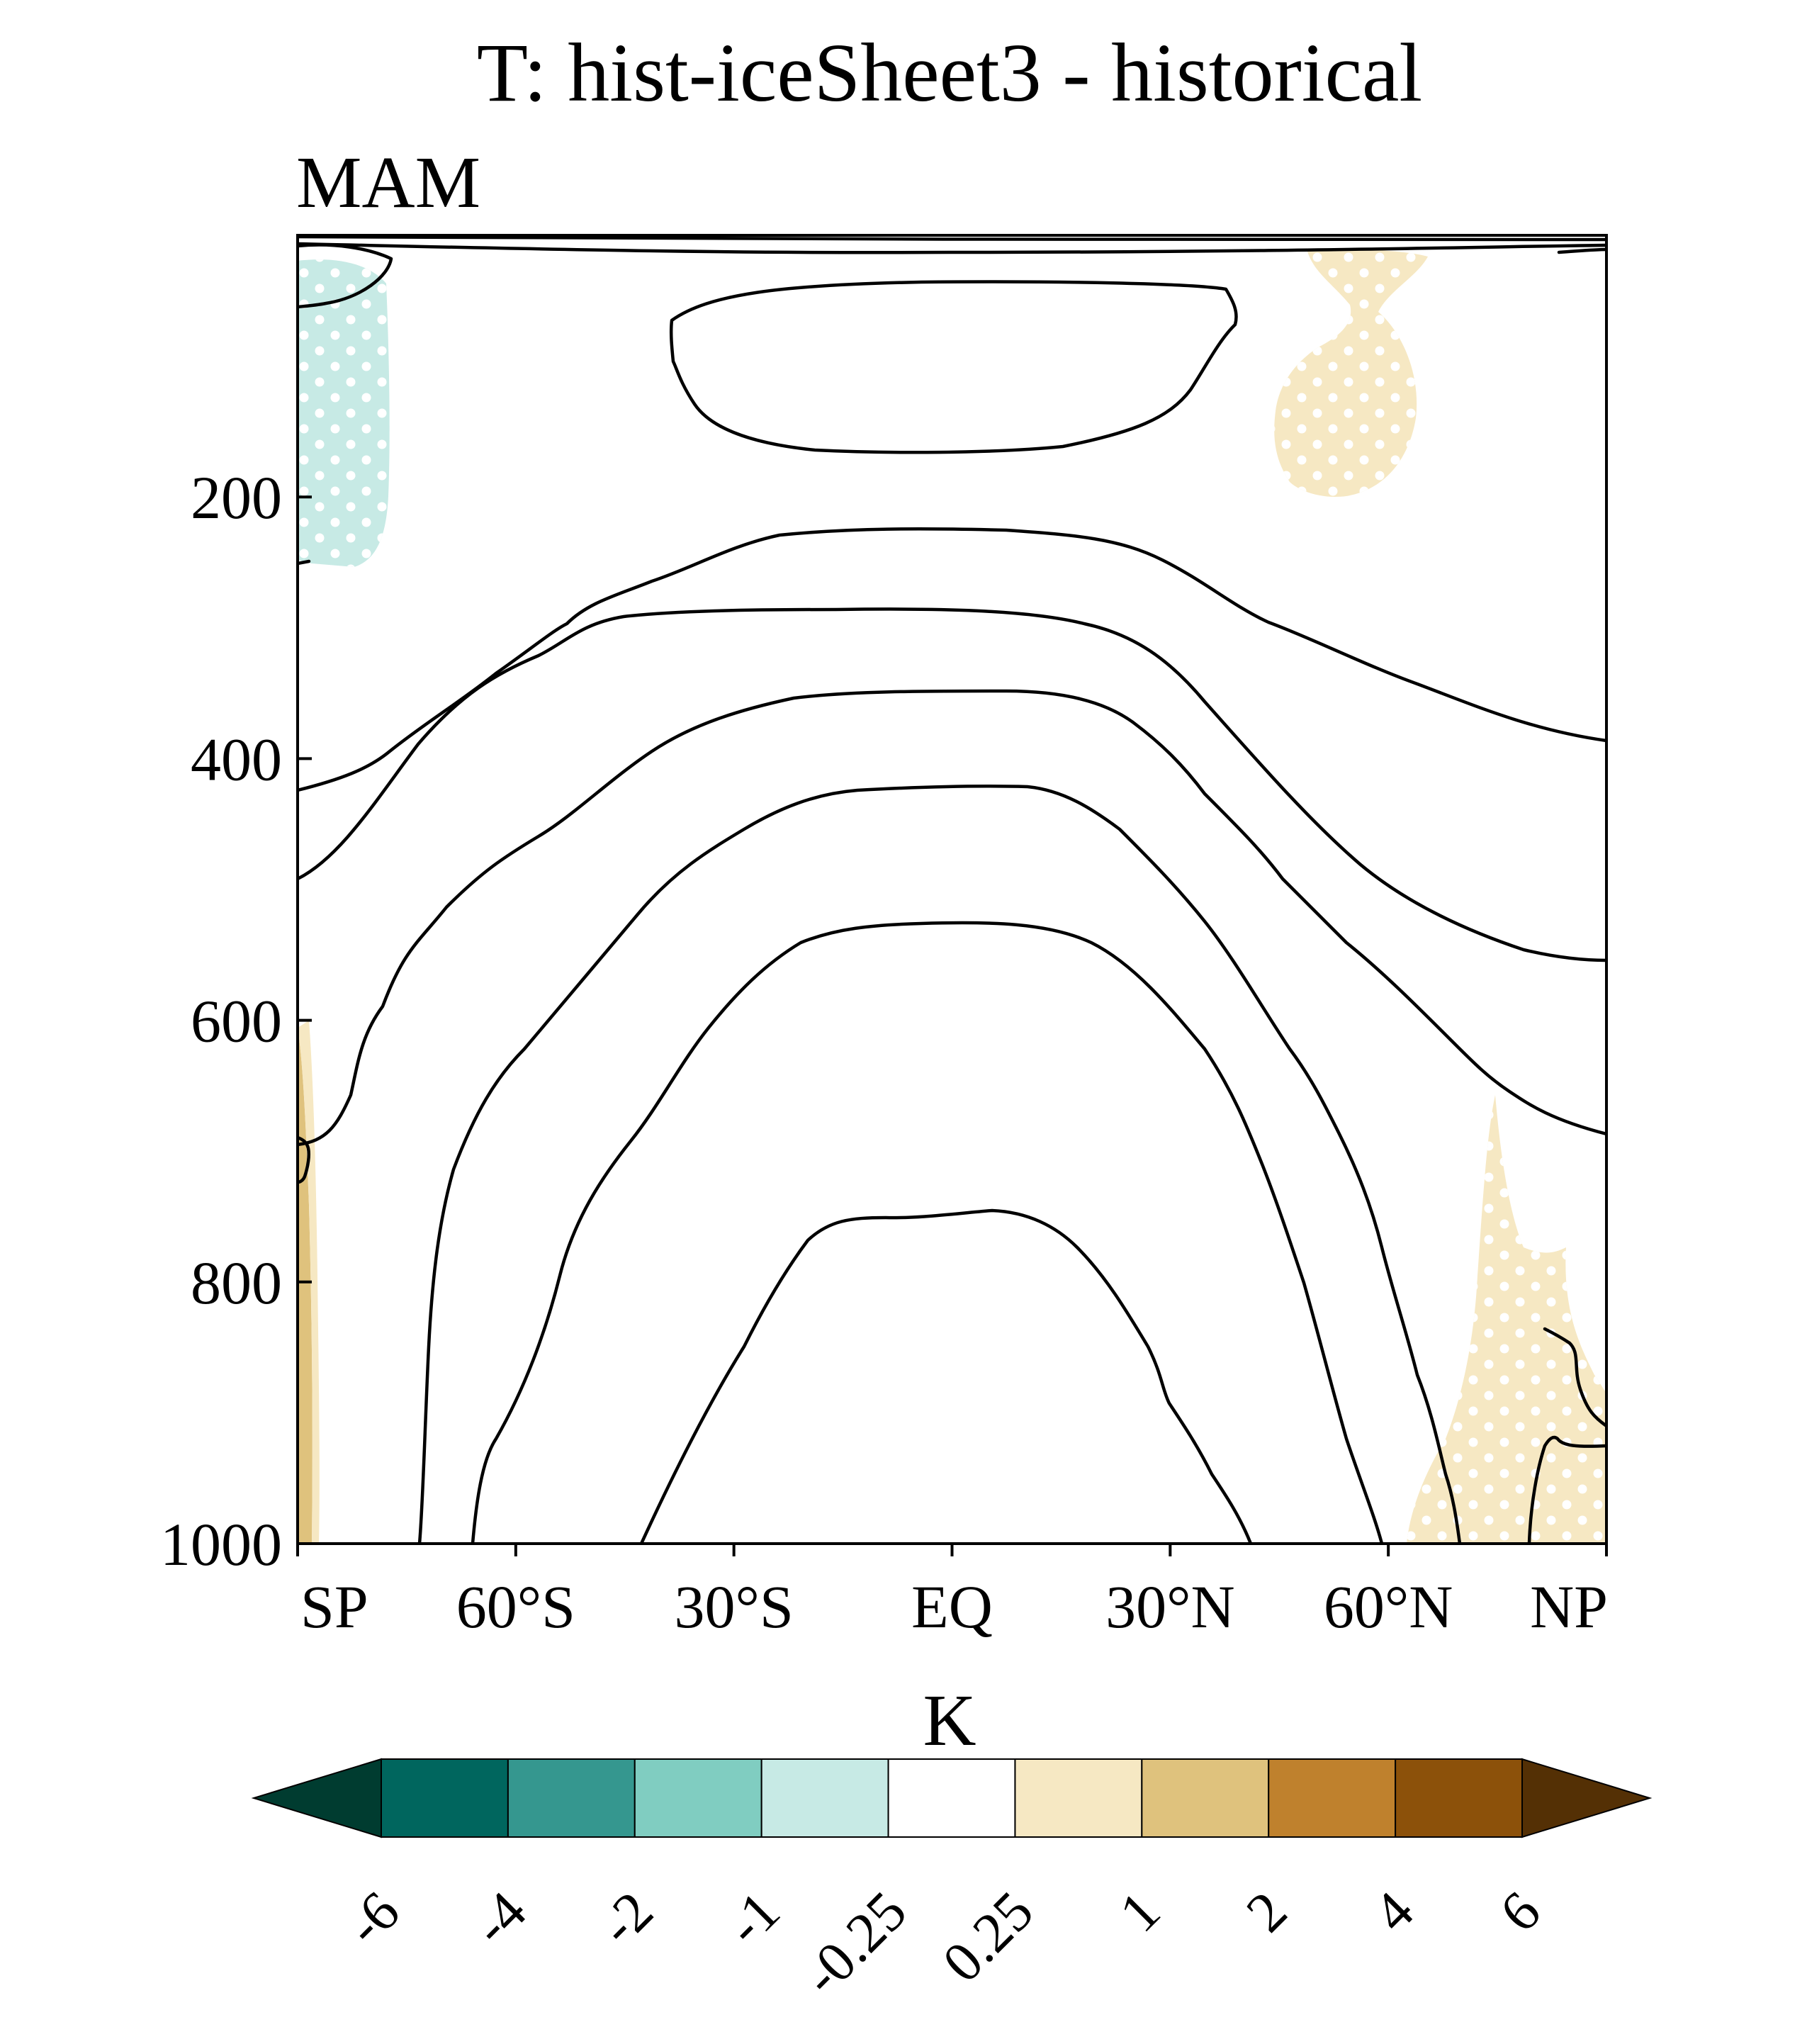 The height and width of the screenshot is (2044, 1807). Describe the element at coordinates (854, 1944) in the screenshot. I see `colorbar-tick-label: -0.25` at that location.